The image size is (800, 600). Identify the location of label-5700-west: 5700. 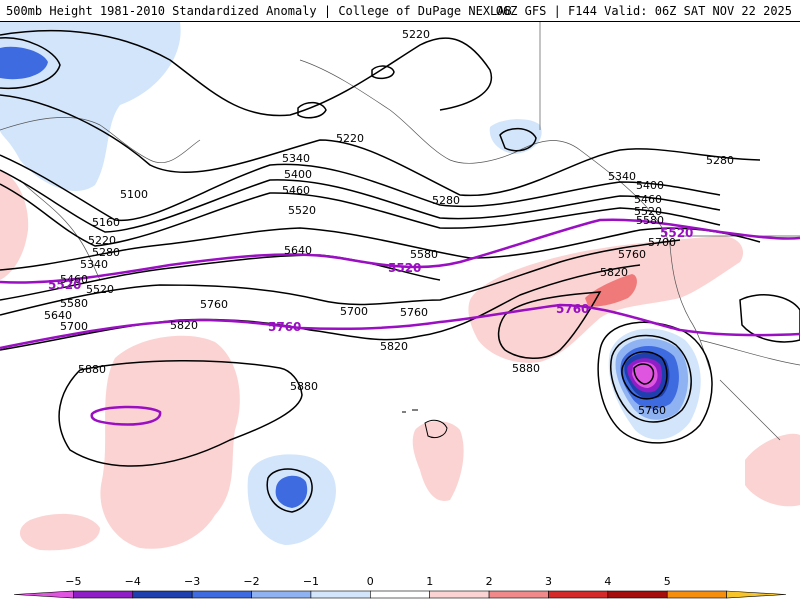
(74, 326).